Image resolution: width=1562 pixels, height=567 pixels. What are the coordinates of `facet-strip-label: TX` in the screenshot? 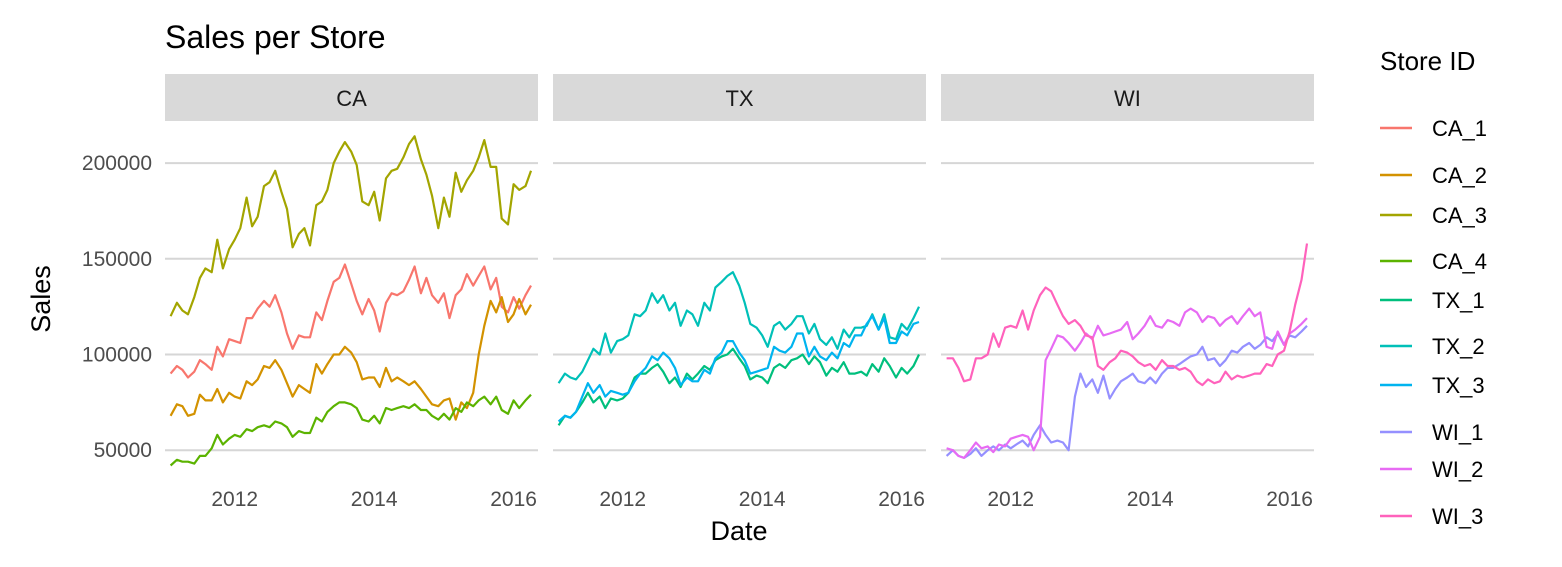 It's located at (739, 98).